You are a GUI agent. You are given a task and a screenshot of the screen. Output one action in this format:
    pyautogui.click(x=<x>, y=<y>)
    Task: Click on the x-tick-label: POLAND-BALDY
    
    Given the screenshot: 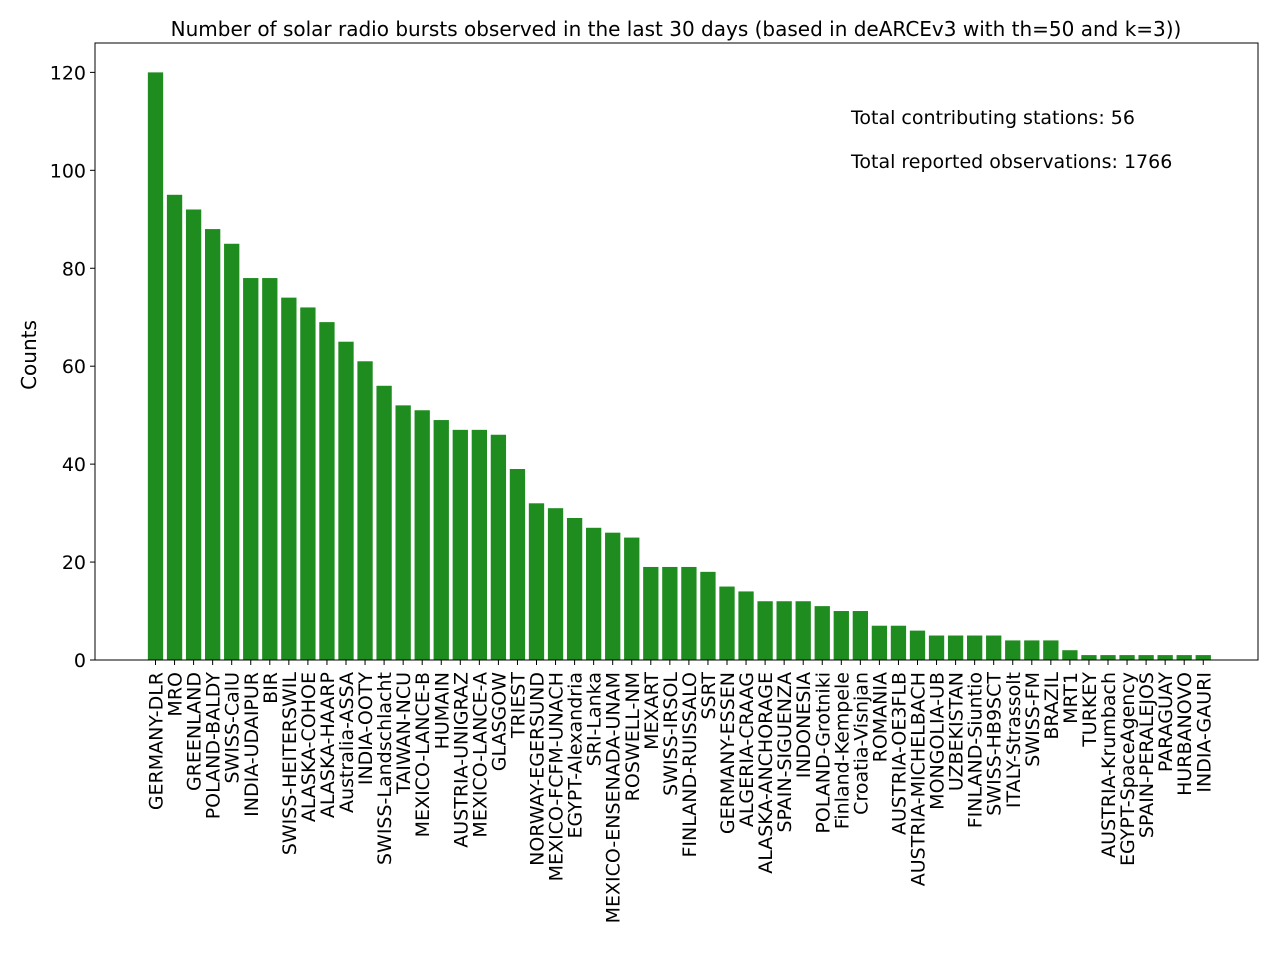 What is the action you would take?
    pyautogui.click(x=214, y=746)
    